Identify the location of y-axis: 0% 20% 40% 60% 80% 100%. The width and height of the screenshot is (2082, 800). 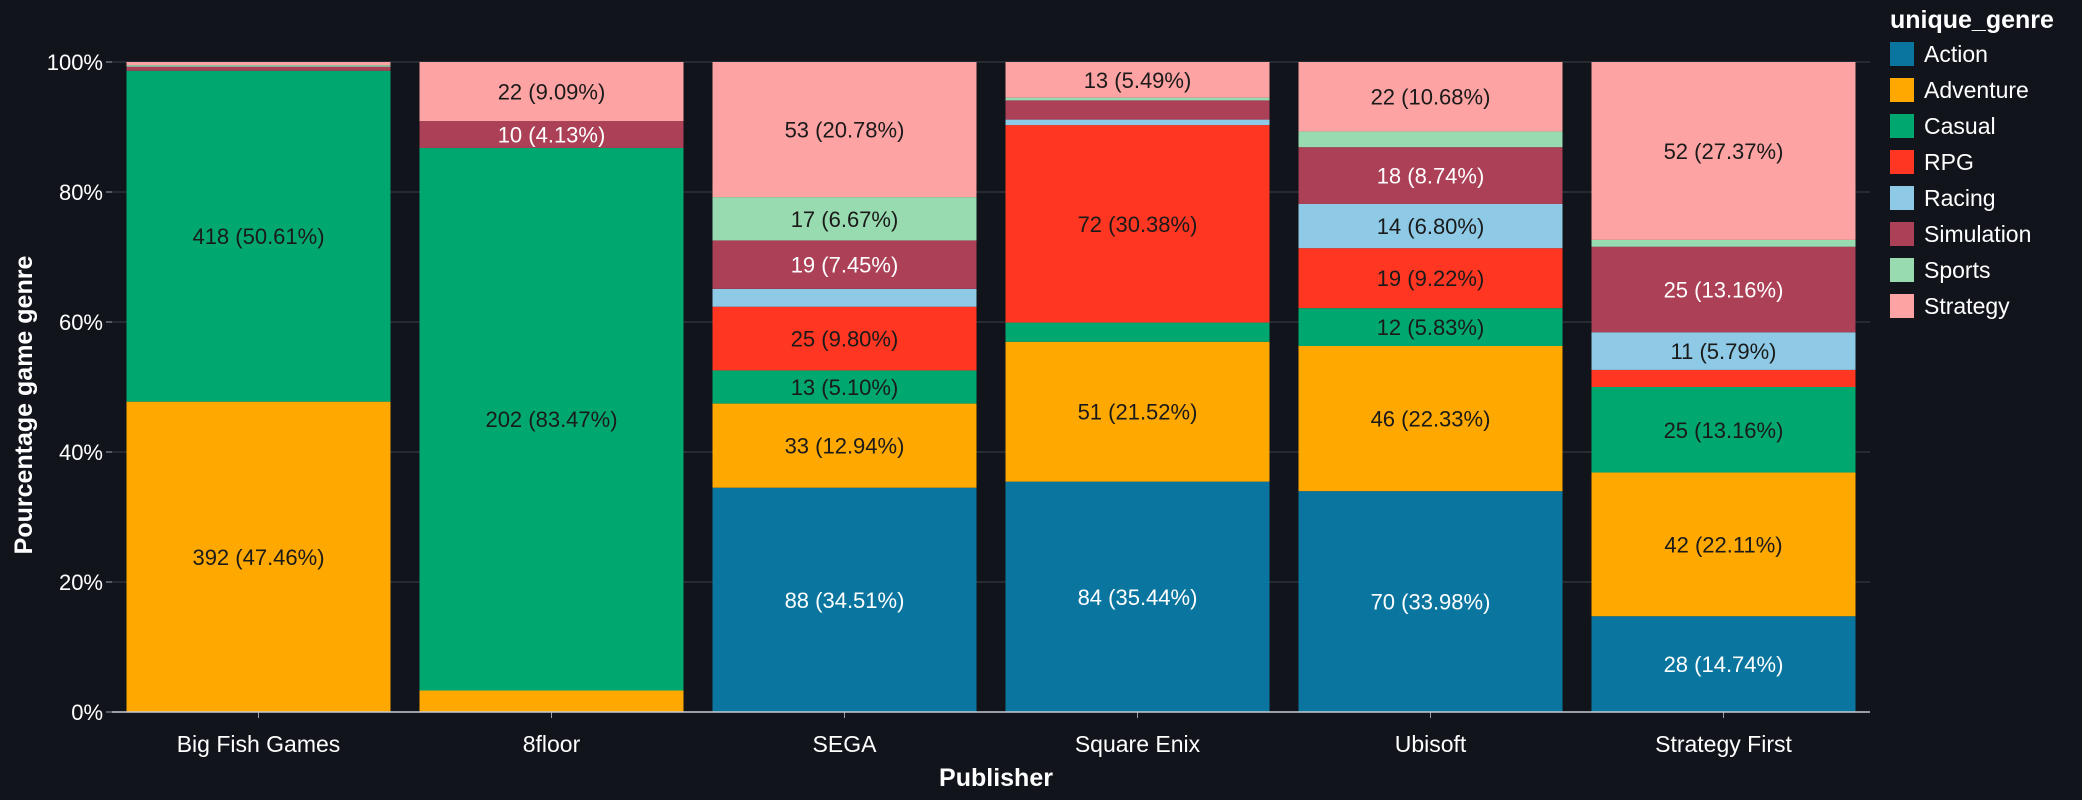
(79, 387).